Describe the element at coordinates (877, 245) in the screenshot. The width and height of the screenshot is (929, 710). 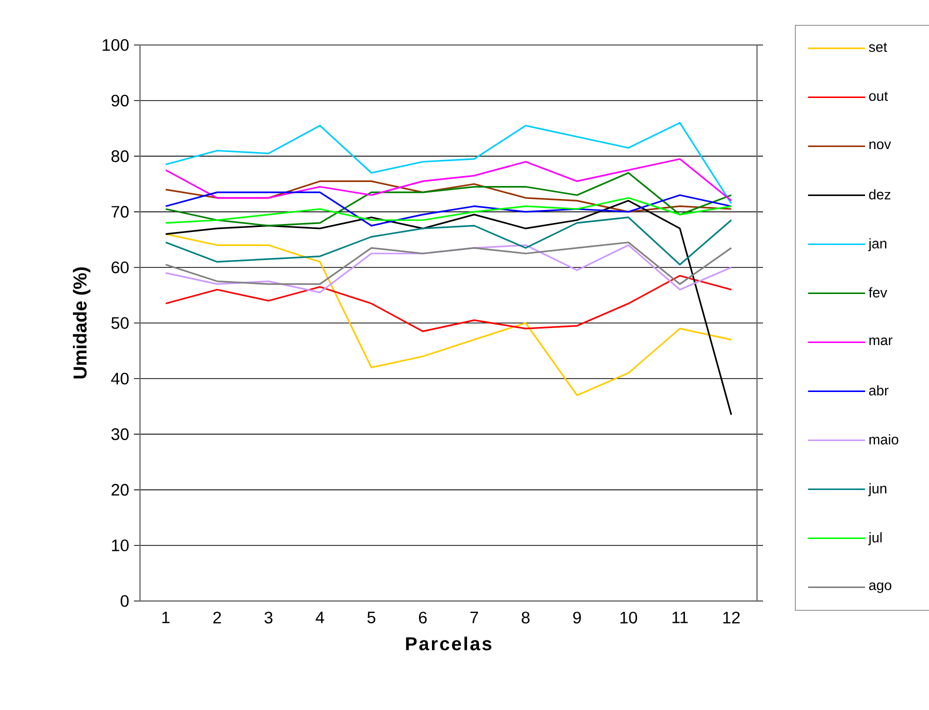
I see `legend-label: jan` at that location.